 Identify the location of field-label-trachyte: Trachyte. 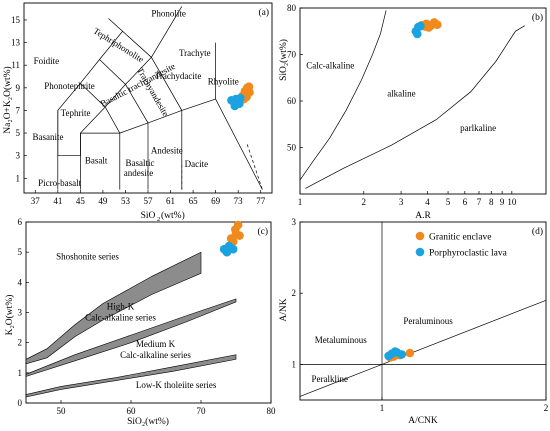
(195, 53).